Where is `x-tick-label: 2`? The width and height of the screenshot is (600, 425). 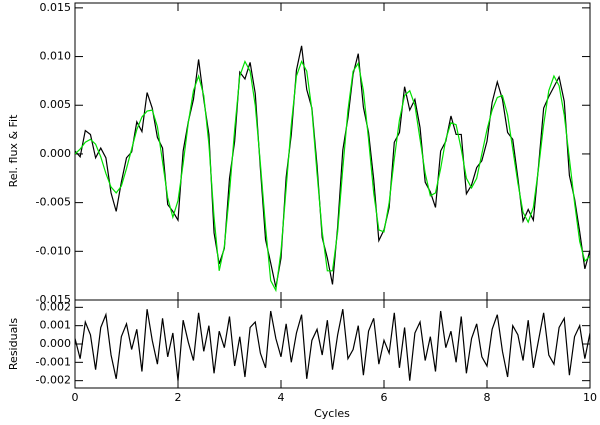 x-tick-label: 2 is located at coordinates (178, 397).